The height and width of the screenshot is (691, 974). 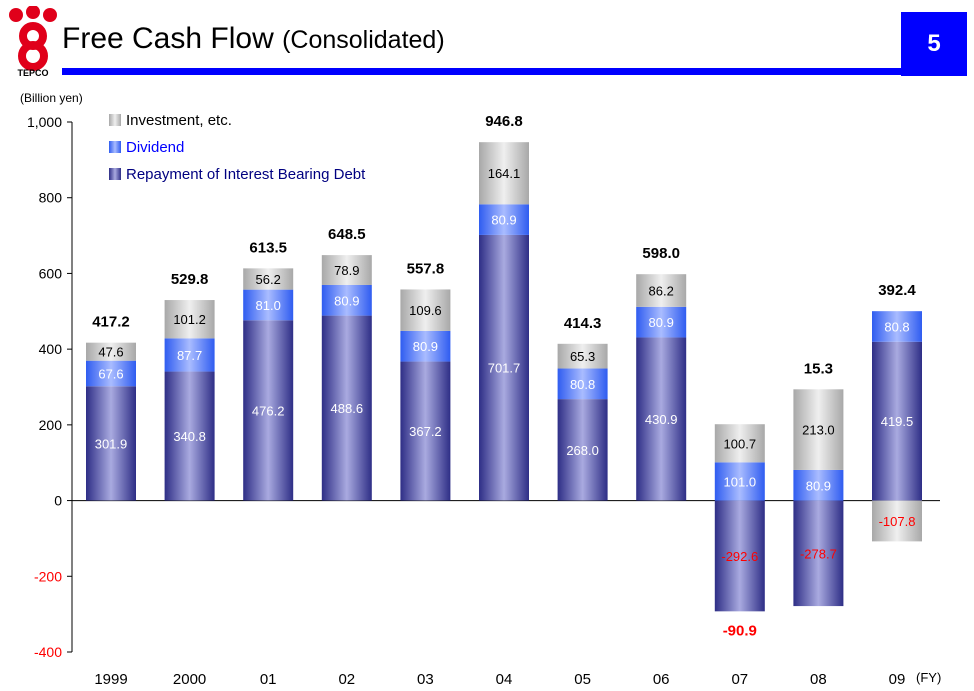 I want to click on segment-value-label: 301.9, so click(x=111, y=443).